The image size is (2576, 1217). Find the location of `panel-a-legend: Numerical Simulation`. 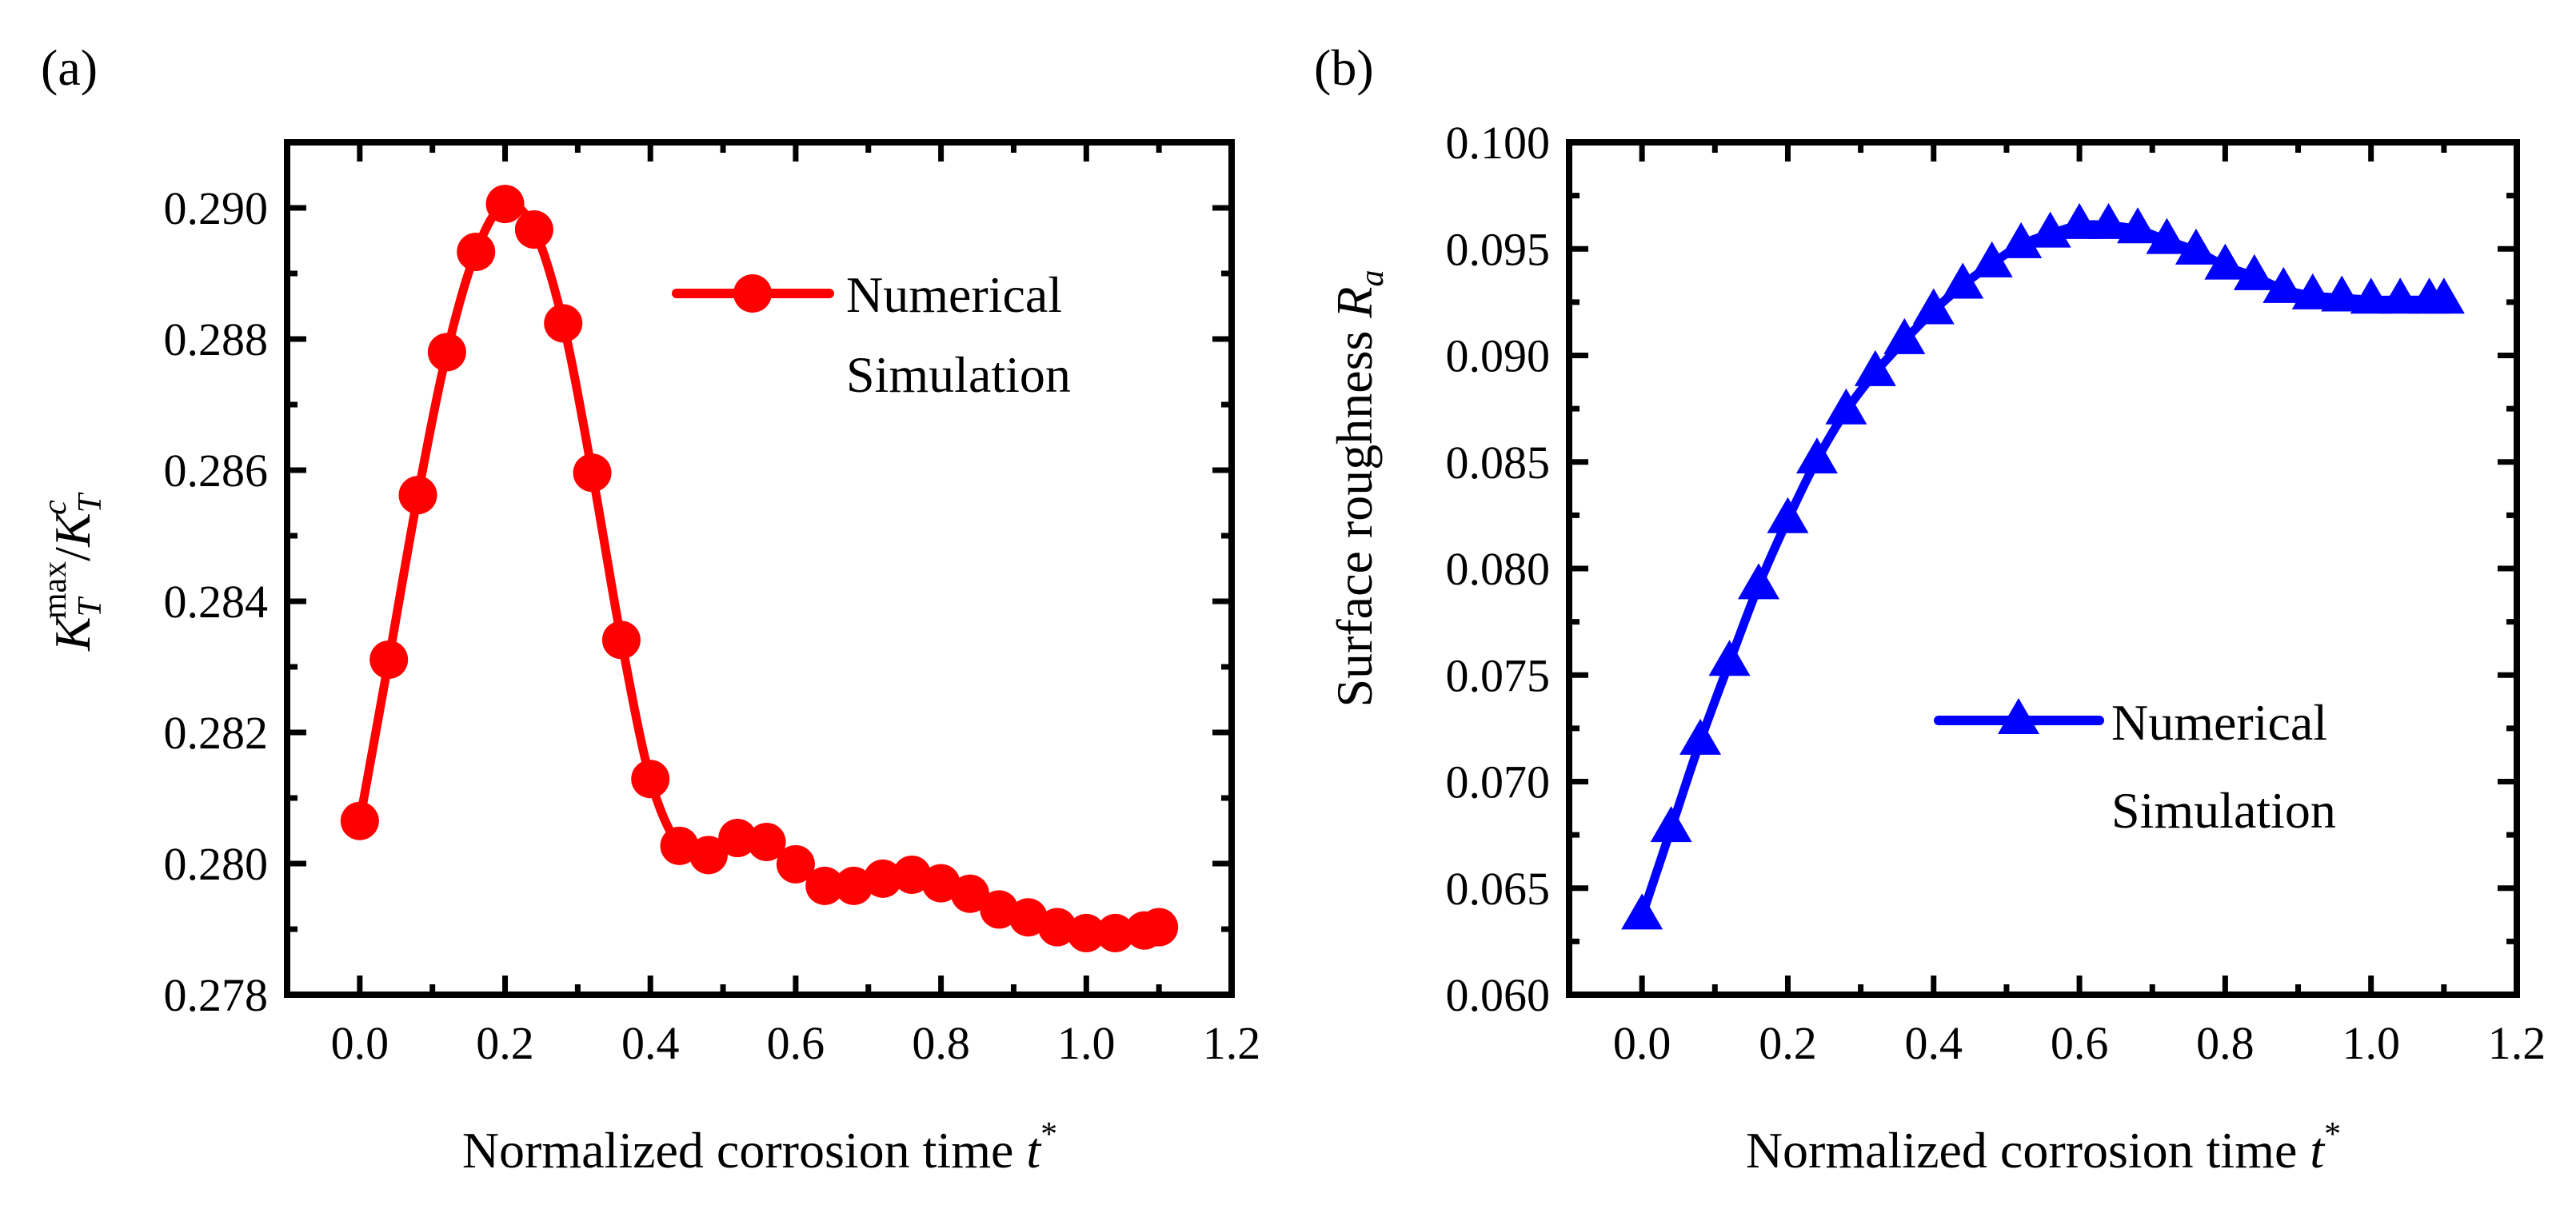

panel-a-legend: Numerical Simulation is located at coordinates (872, 334).